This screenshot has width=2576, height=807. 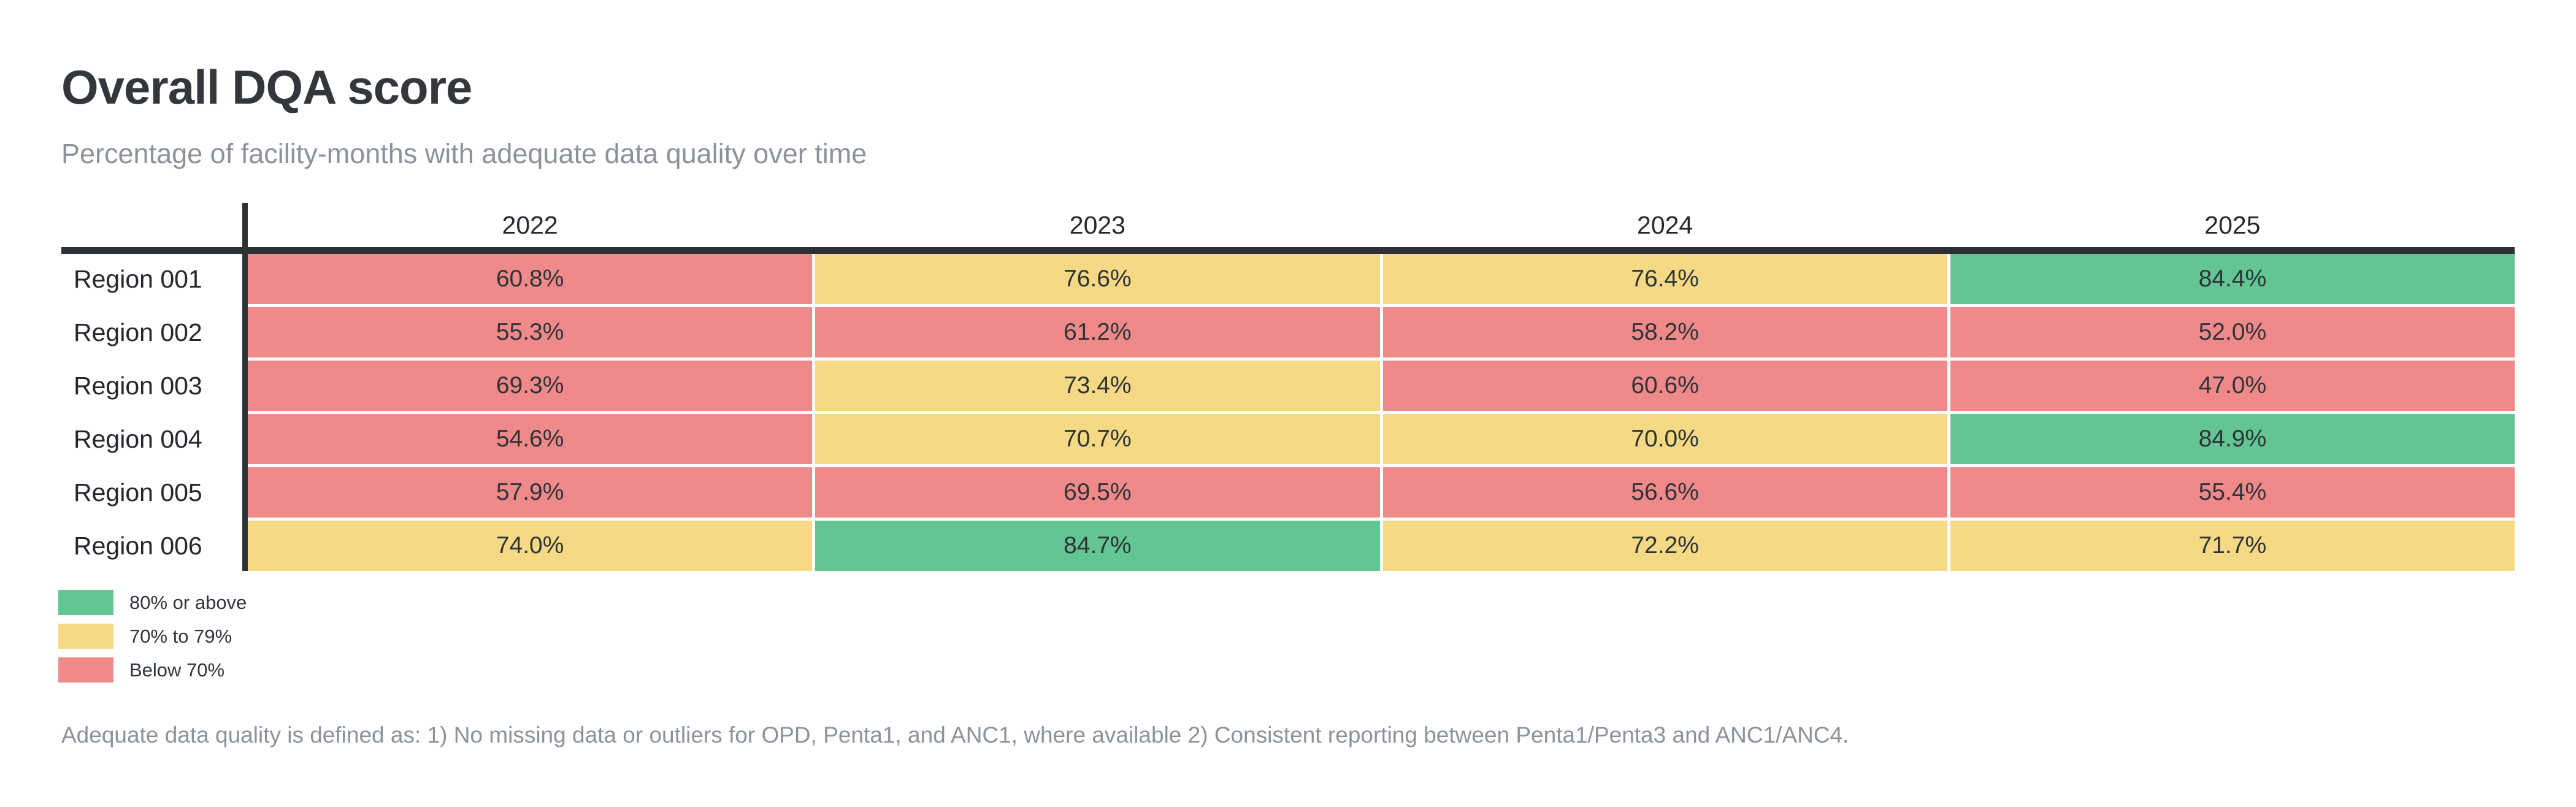 I want to click on heatmap-cell-region-004-2025: 84.9%, so click(x=2232, y=439).